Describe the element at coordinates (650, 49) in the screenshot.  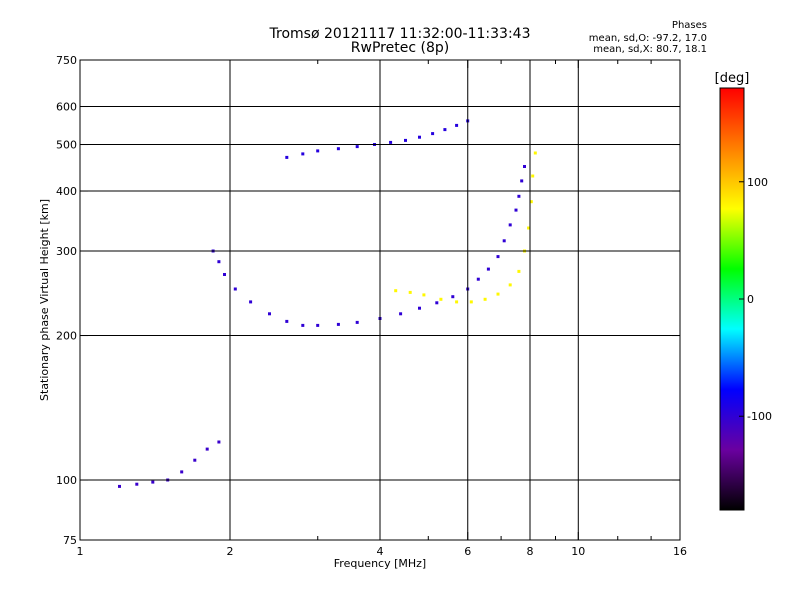
I see `phases-x-stats: mean, sd,X: 80.7, 18.1` at that location.